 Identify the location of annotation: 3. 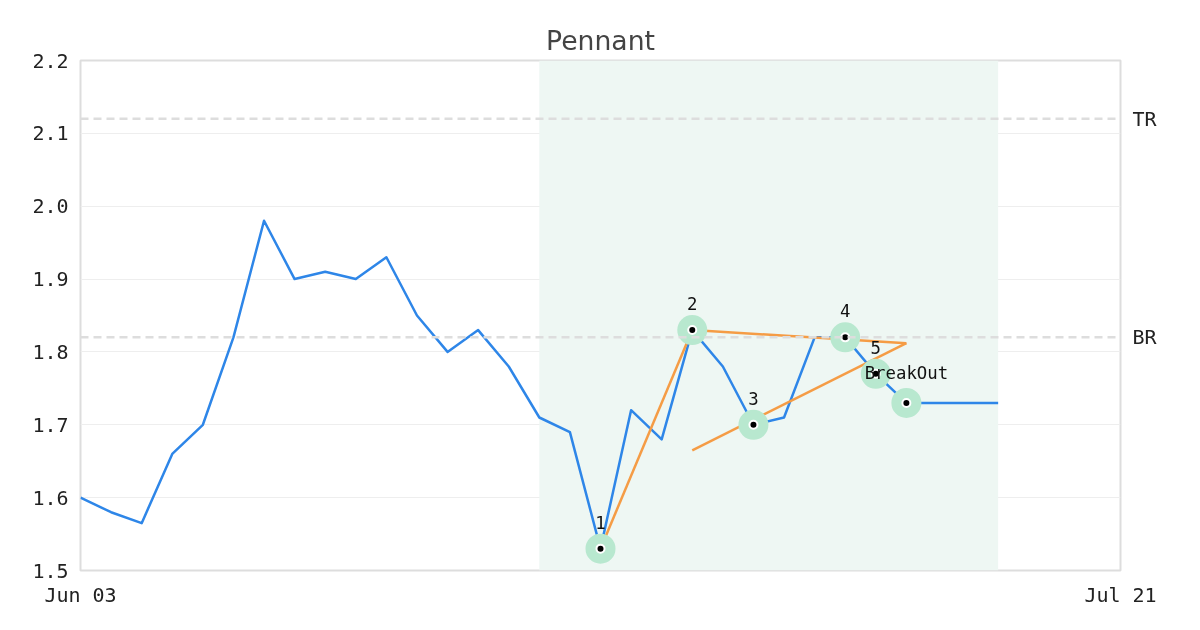
(753, 398).